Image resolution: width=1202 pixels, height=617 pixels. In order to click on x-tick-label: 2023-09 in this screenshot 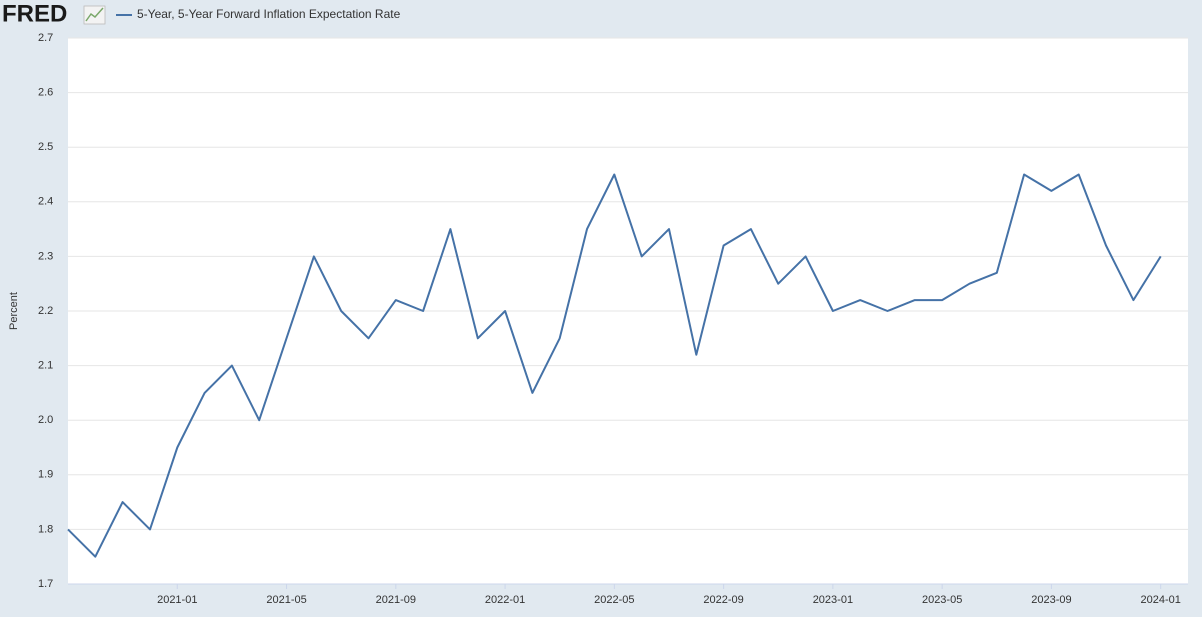, I will do `click(1051, 600)`.